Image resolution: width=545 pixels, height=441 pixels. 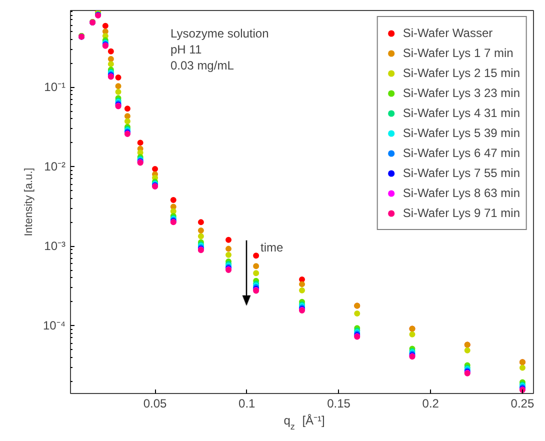 What do you see at coordinates (55, 246) in the screenshot?
I see `y-tick-label: 10⁻³` at bounding box center [55, 246].